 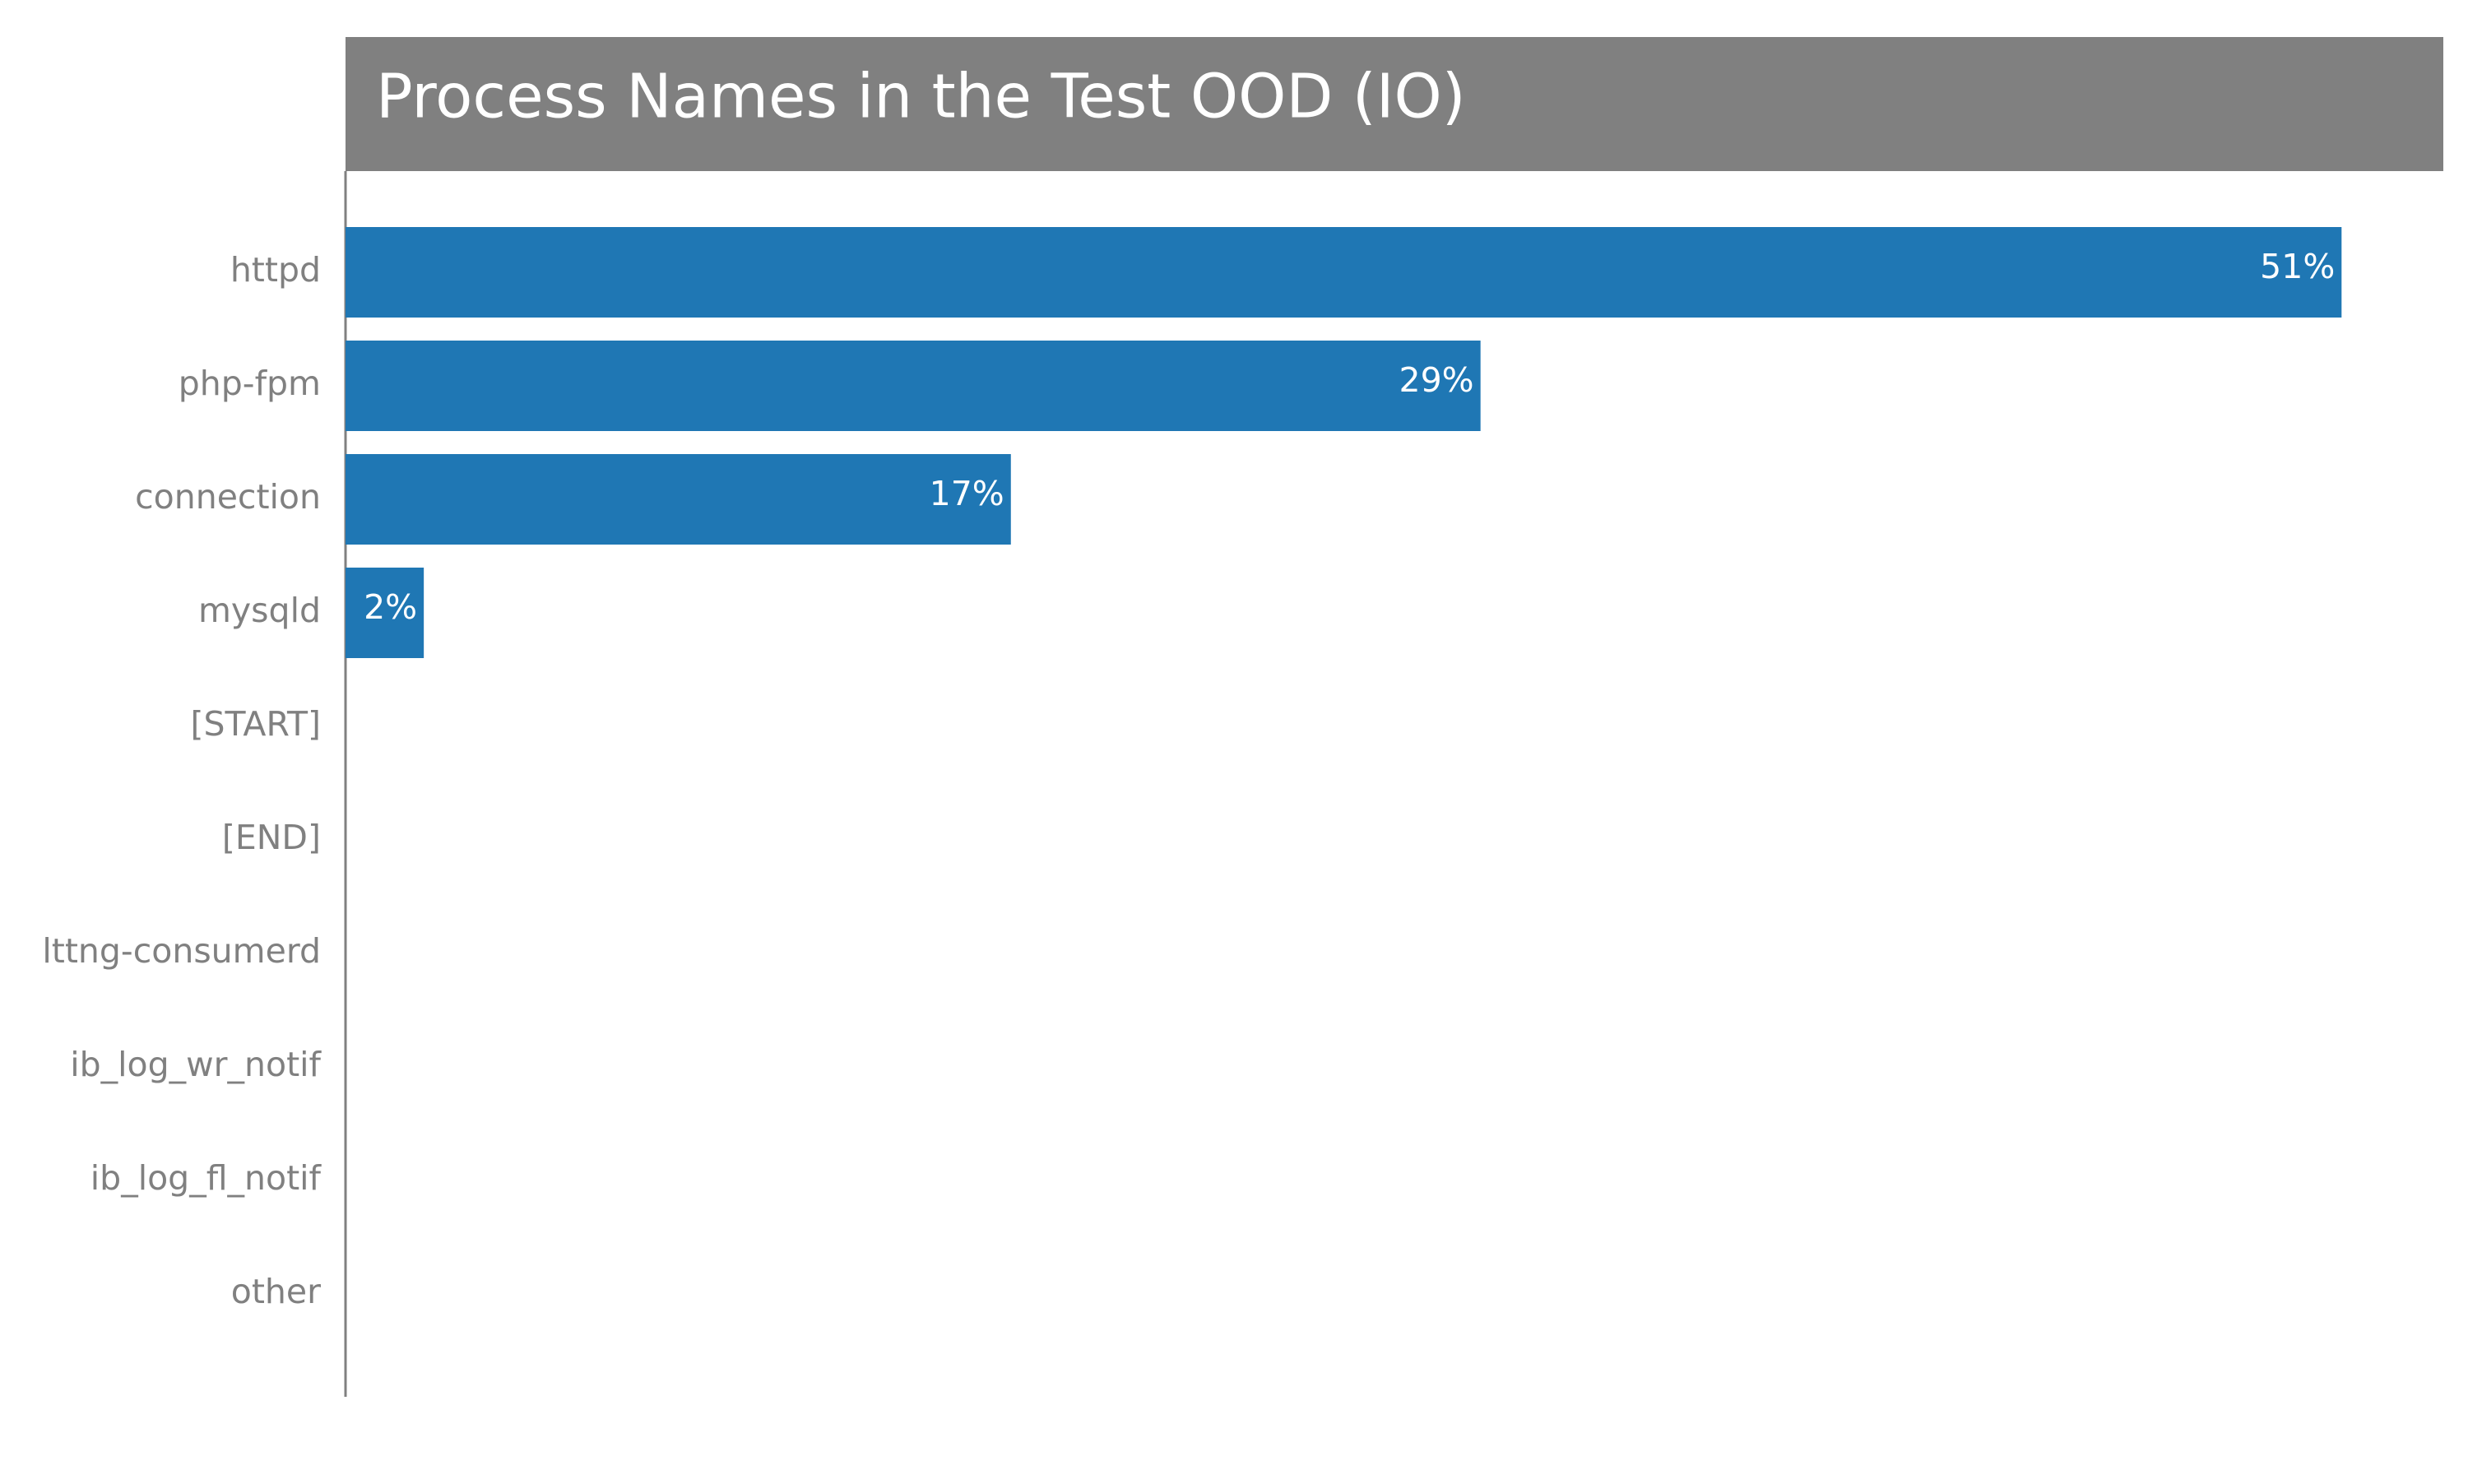 What do you see at coordinates (196, 1064) in the screenshot?
I see `y-tick-label: ib_log_wr_notif` at bounding box center [196, 1064].